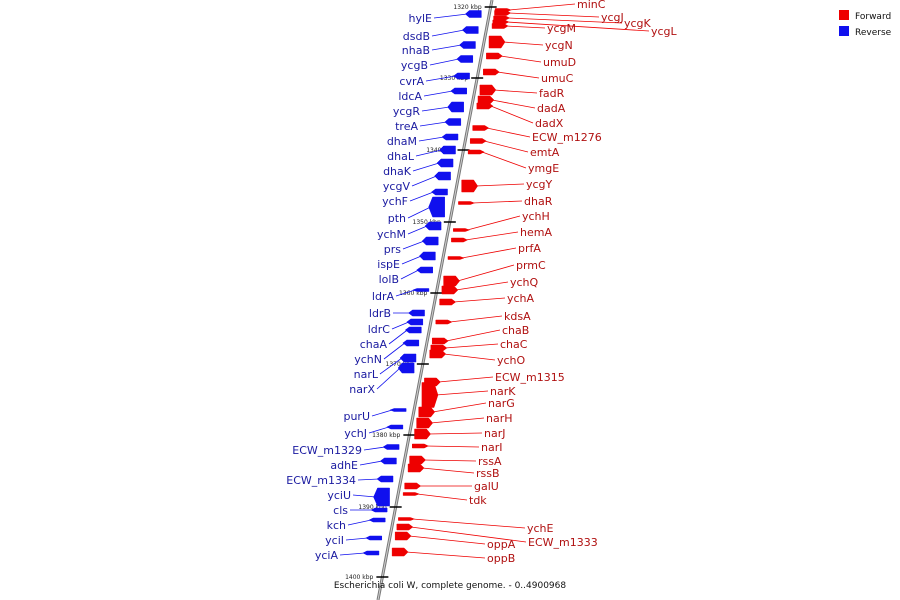 The width and height of the screenshot is (900, 600). I want to click on gene-label-forward: narI, so click(491, 447).